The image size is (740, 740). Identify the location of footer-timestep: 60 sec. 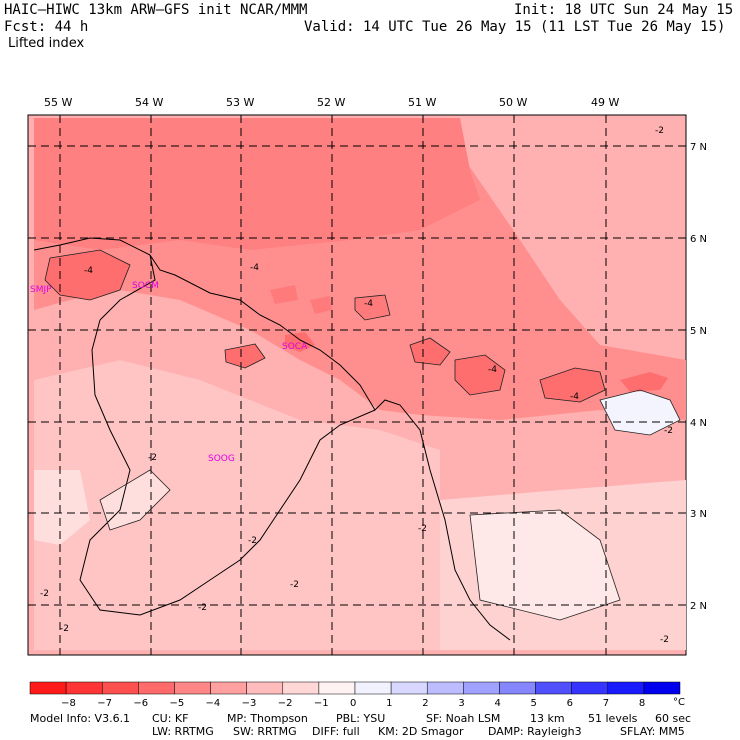
(673, 718).